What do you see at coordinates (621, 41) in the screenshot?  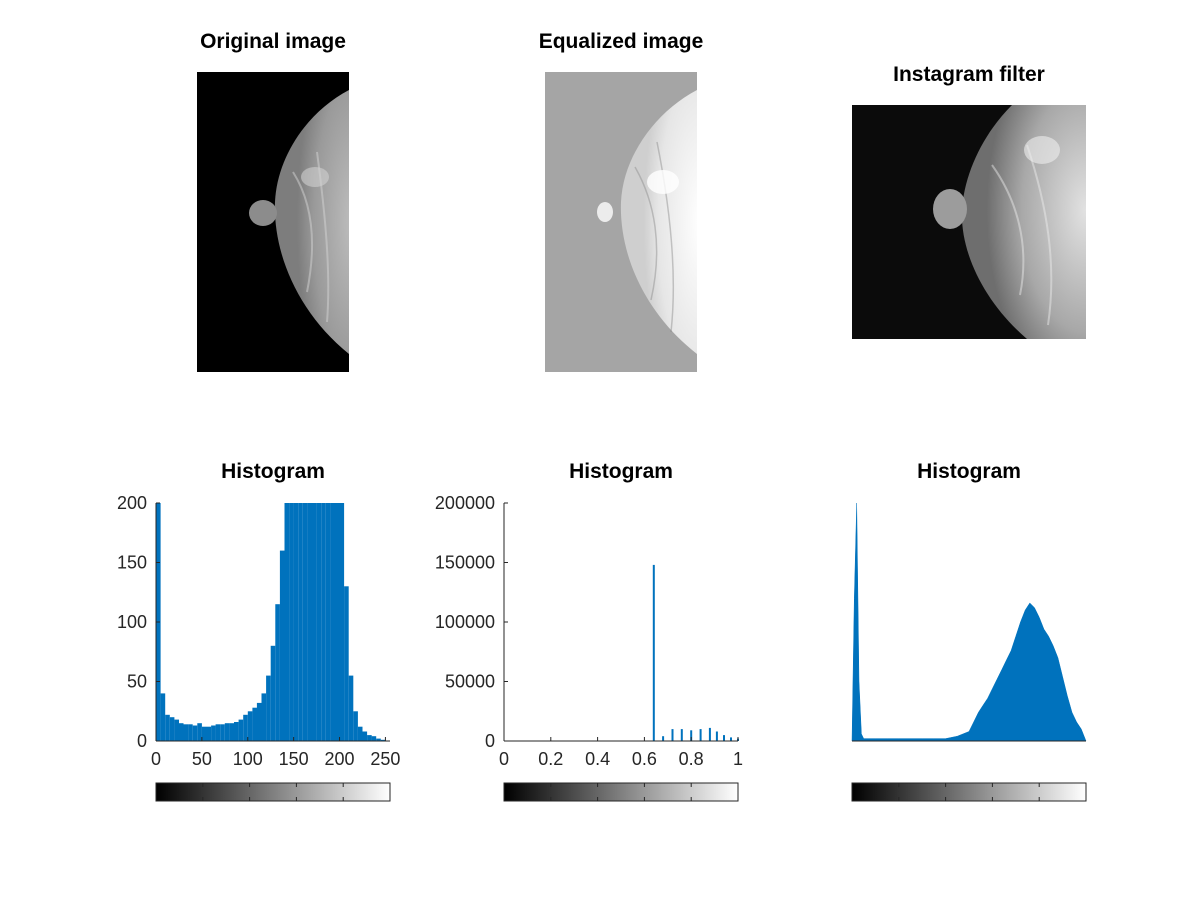 I see `equalized-image-title: Equalized image` at bounding box center [621, 41].